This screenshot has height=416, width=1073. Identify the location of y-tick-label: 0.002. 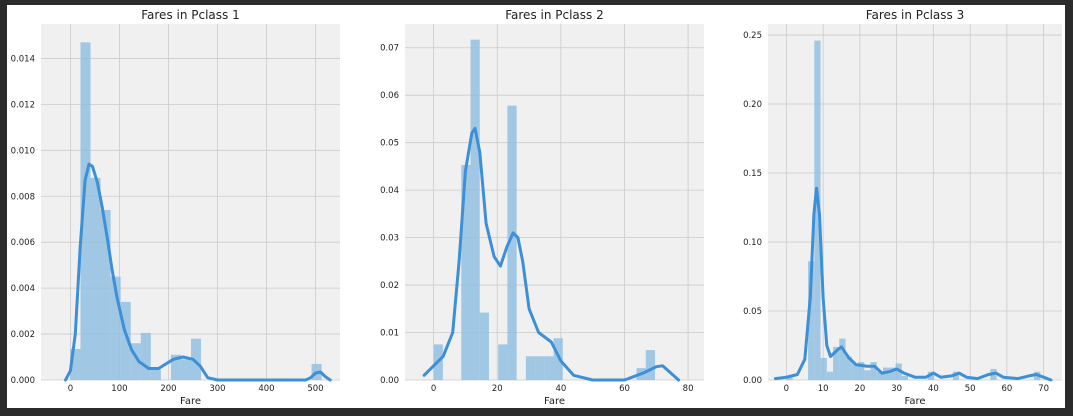
(23, 335).